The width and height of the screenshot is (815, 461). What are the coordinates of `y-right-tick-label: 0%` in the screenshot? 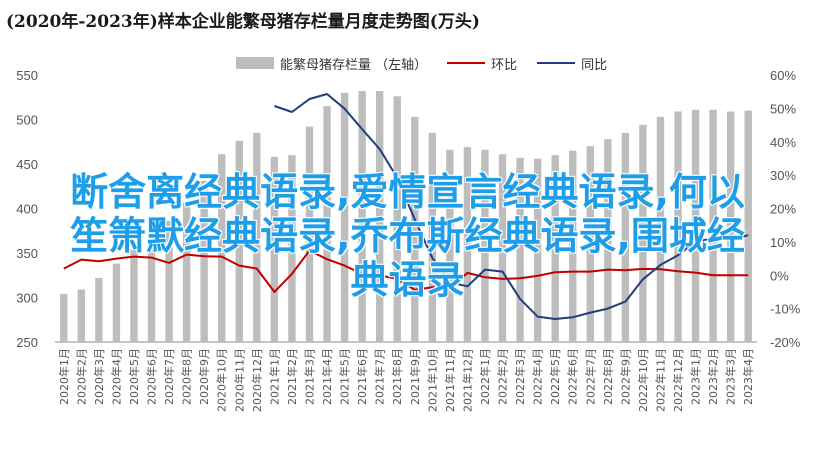 It's located at (779, 275).